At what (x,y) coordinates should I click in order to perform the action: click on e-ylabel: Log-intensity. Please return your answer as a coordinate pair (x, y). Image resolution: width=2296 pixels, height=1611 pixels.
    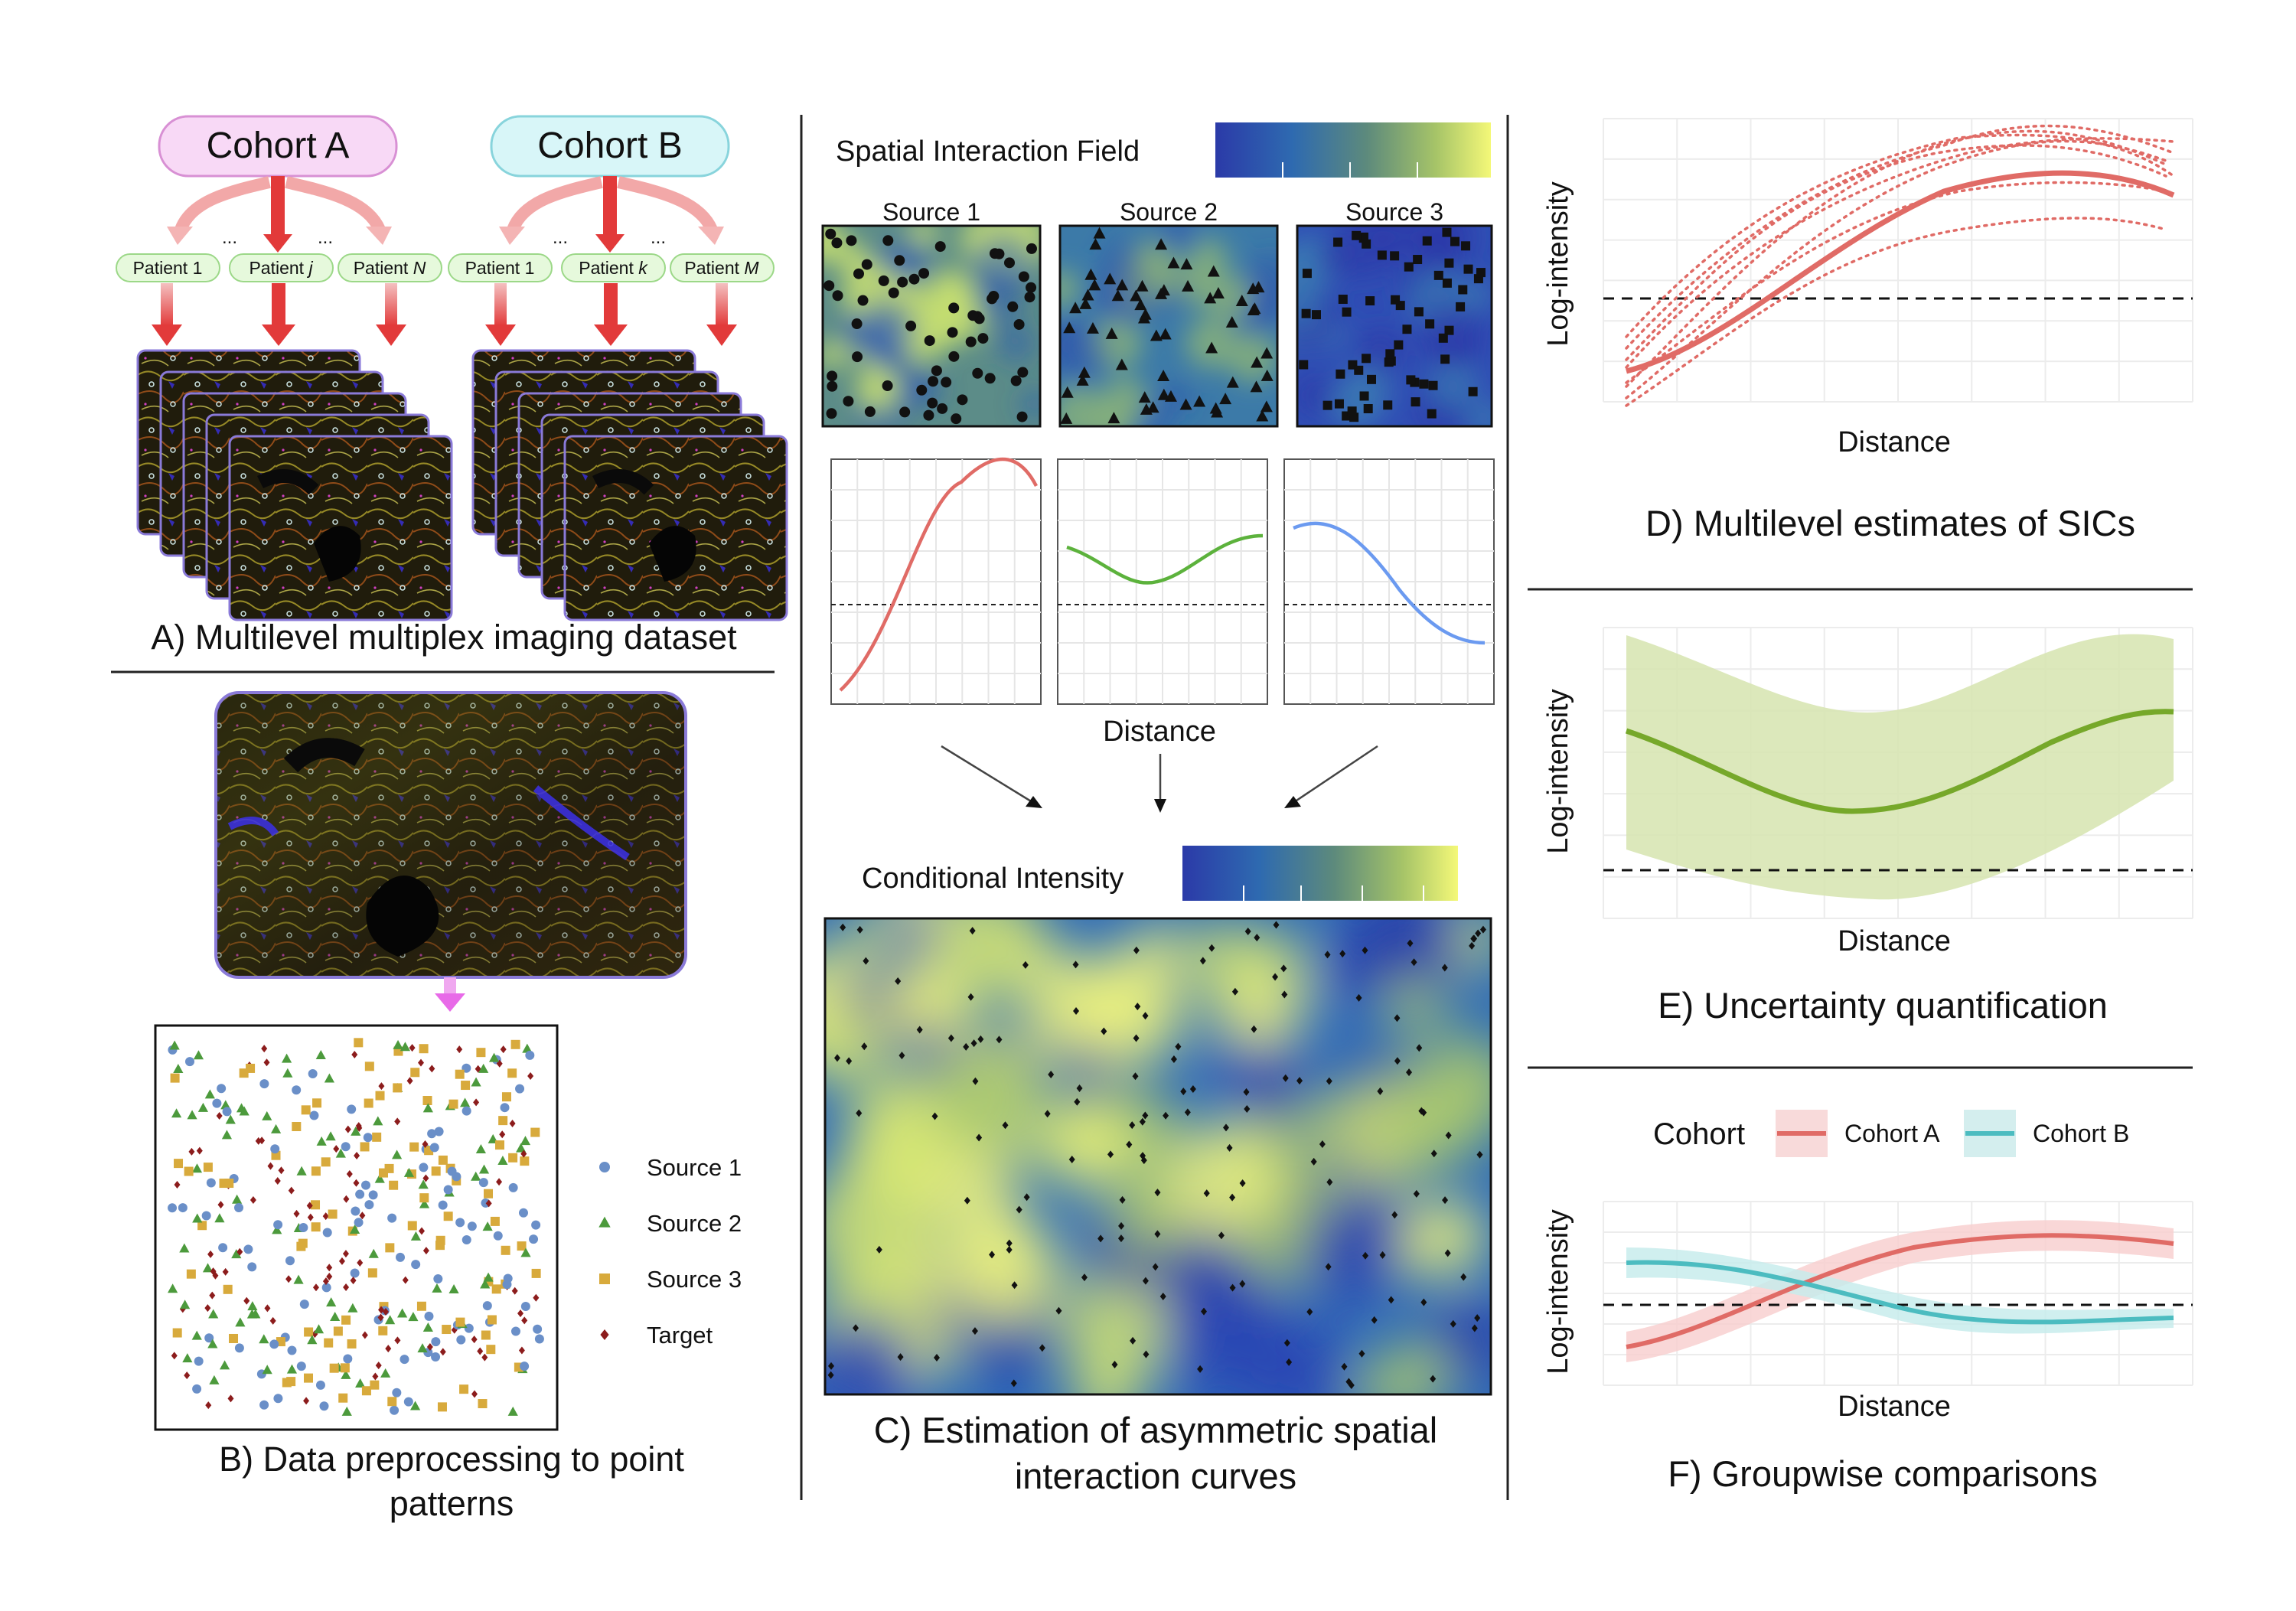
    Looking at the image, I should click on (1558, 771).